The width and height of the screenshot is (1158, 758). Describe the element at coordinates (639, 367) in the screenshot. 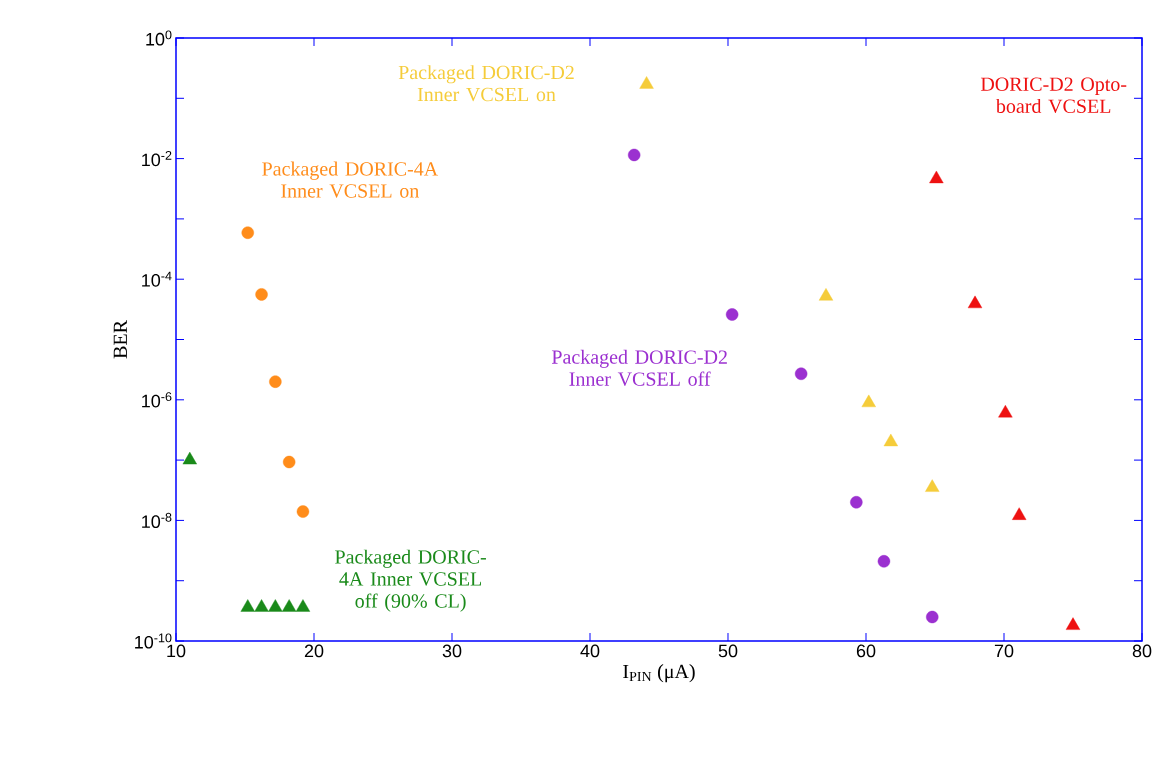

I see `series-label: Packaged DORIC-D2 Inner VCSEL off` at that location.